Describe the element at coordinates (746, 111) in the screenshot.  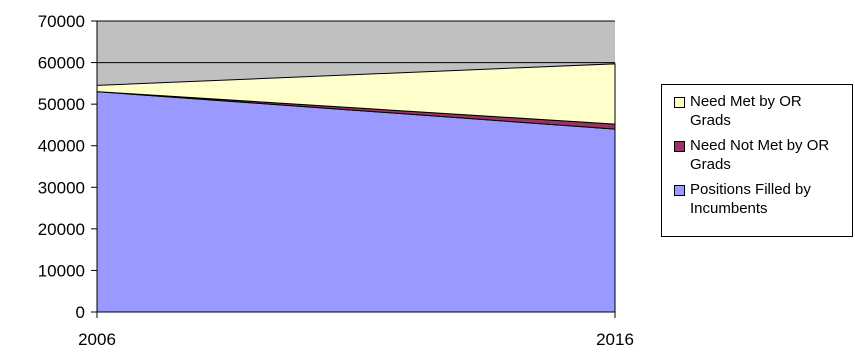
I see `legend-label: Need Met by OR Grads` at that location.